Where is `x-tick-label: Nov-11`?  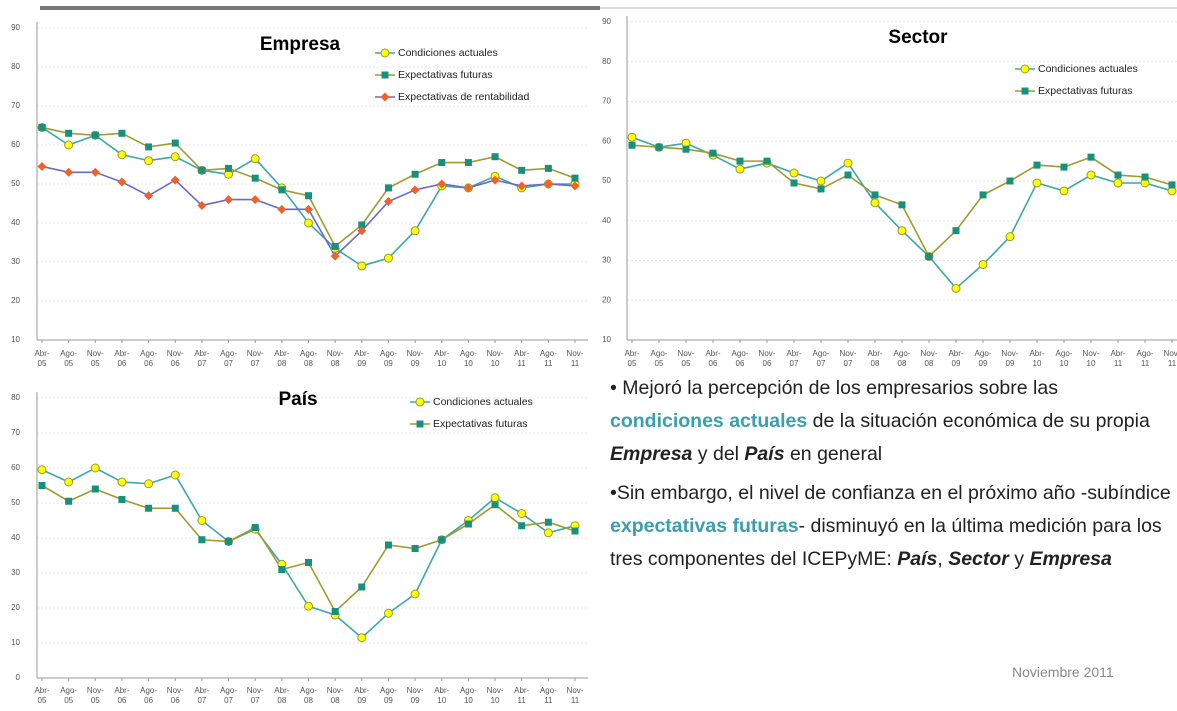 x-tick-label: Nov-11 is located at coordinates (575, 358).